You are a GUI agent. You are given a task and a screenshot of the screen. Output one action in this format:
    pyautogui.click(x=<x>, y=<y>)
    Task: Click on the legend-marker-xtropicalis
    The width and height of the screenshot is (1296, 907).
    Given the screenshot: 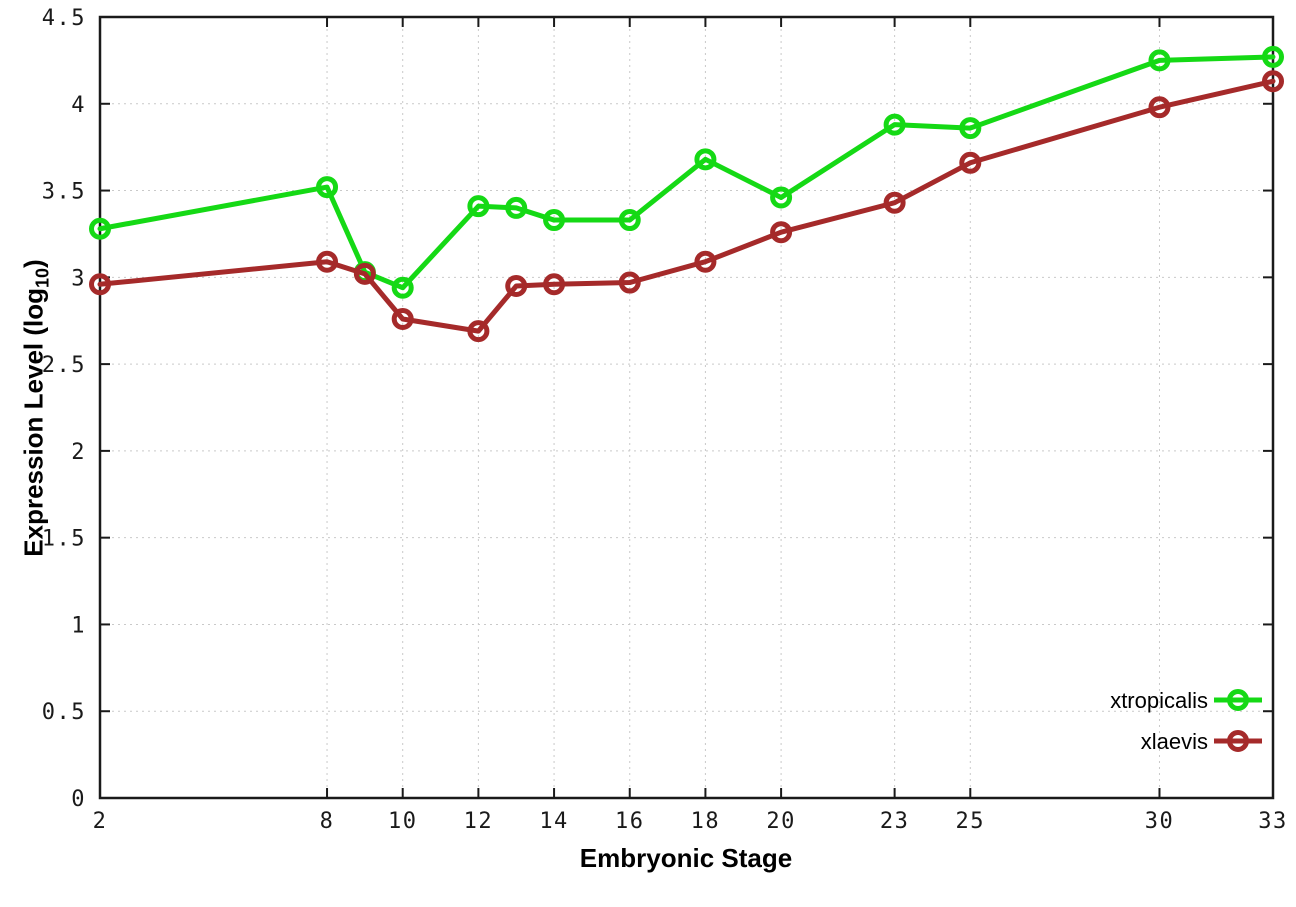 What is the action you would take?
    pyautogui.click(x=1238, y=700)
    